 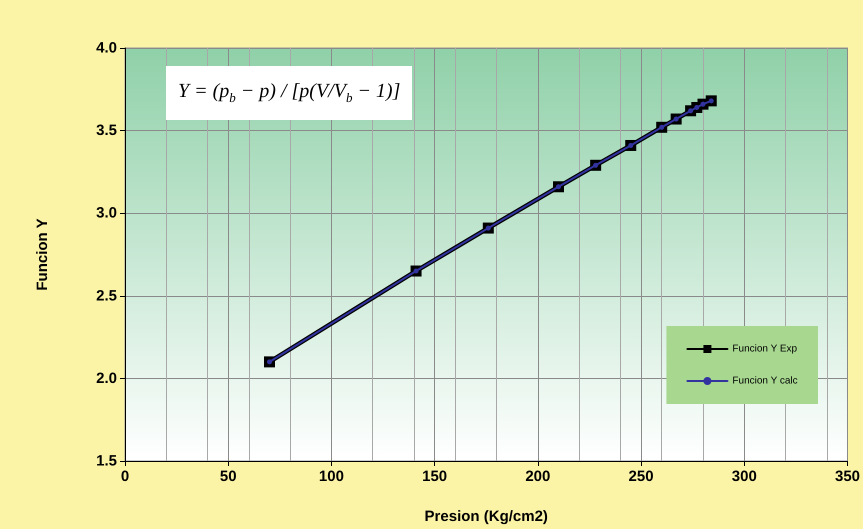 What do you see at coordinates (125, 476) in the screenshot?
I see `x-tick-label: 0` at bounding box center [125, 476].